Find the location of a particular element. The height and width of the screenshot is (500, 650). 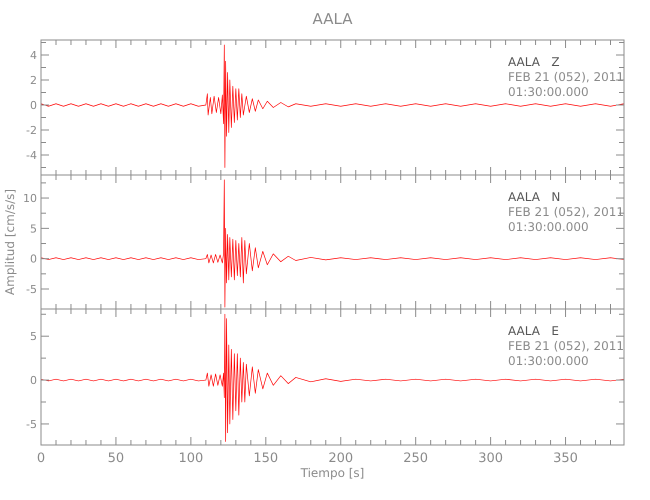

y-tick-label: 2 is located at coordinates (33, 80).